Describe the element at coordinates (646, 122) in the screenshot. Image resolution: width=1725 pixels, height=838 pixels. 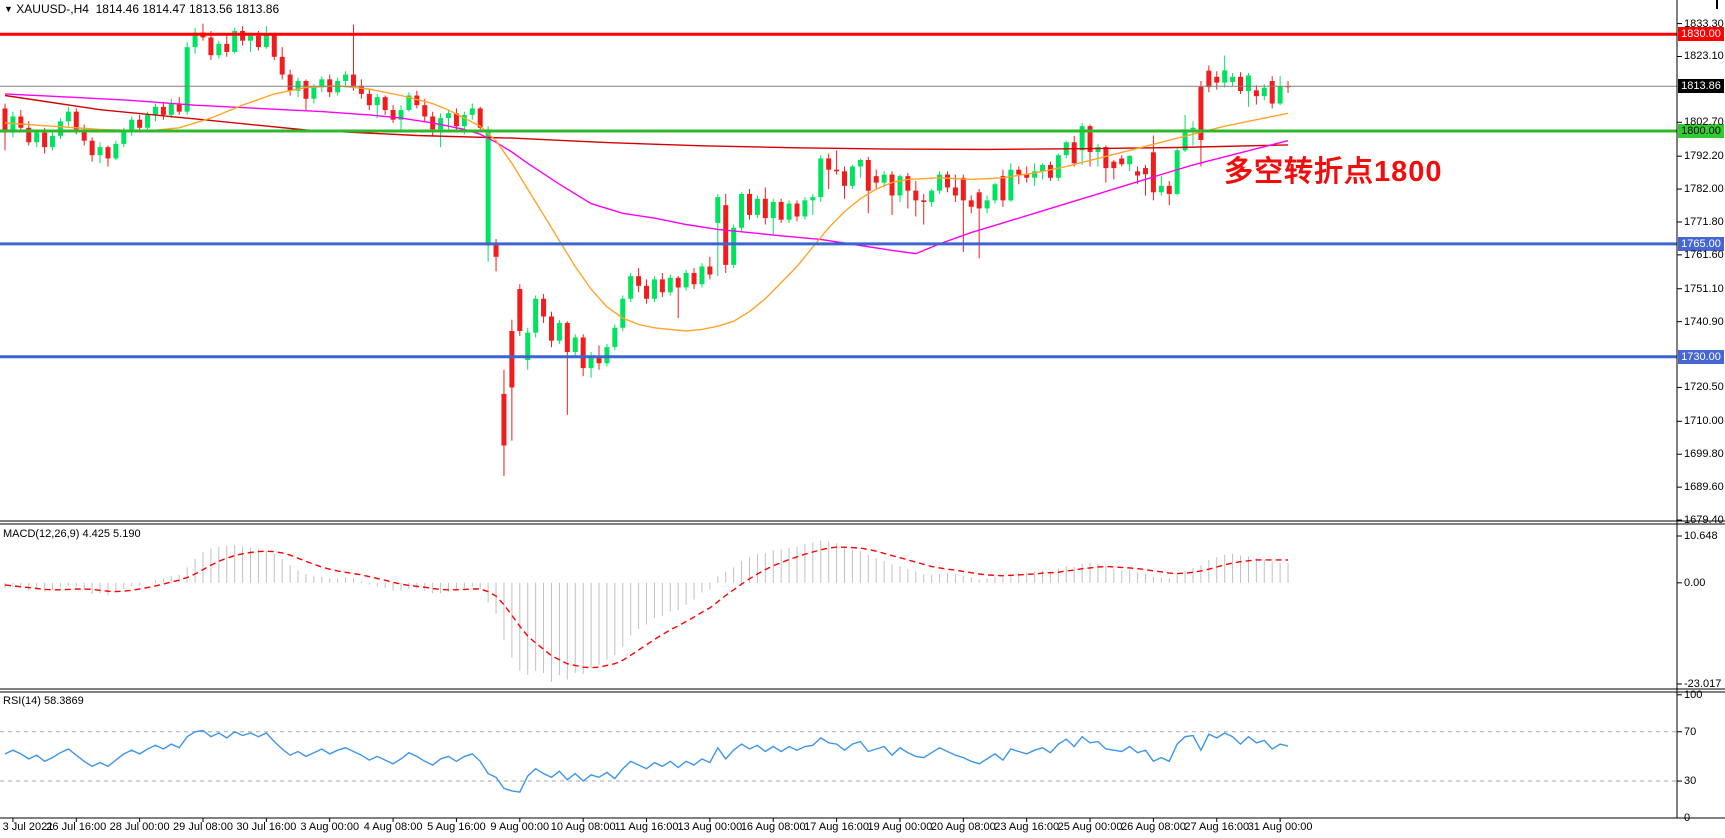
I see `ma-red-line` at that location.